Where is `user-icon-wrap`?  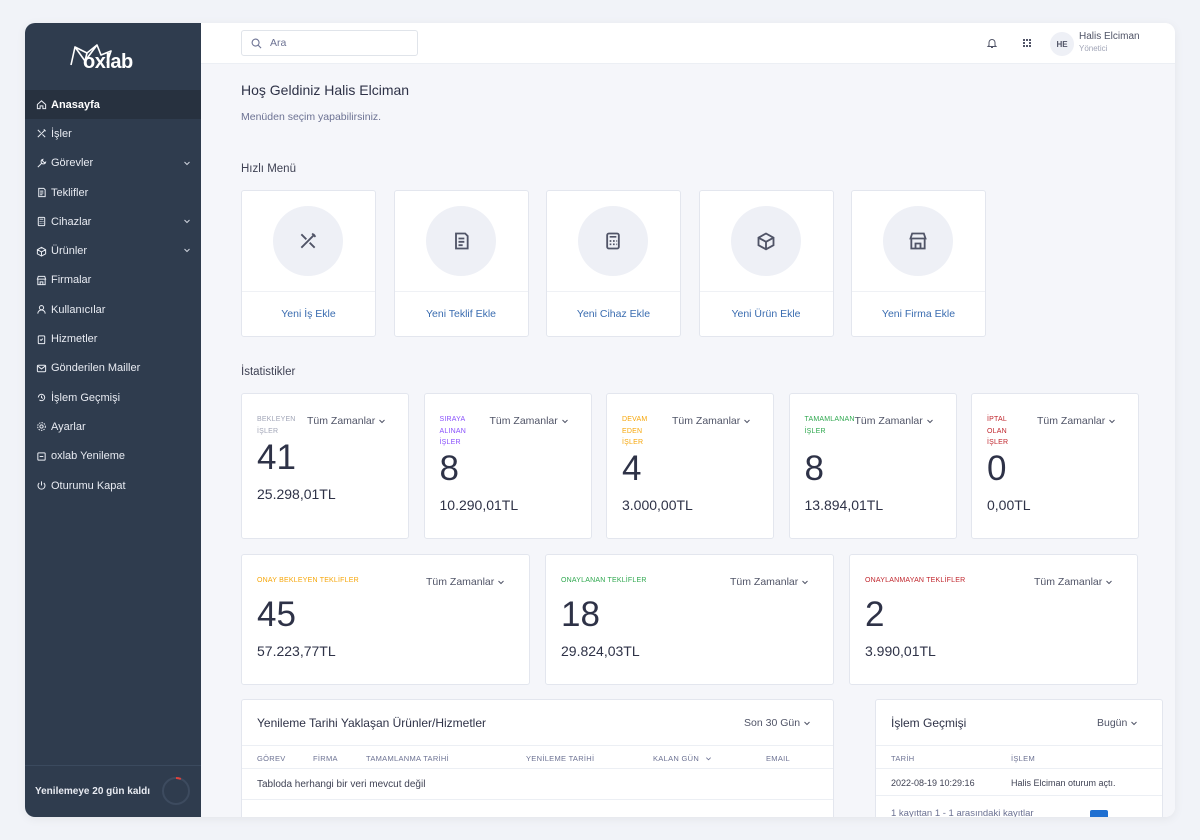
user-icon-wrap is located at coordinates (41, 310).